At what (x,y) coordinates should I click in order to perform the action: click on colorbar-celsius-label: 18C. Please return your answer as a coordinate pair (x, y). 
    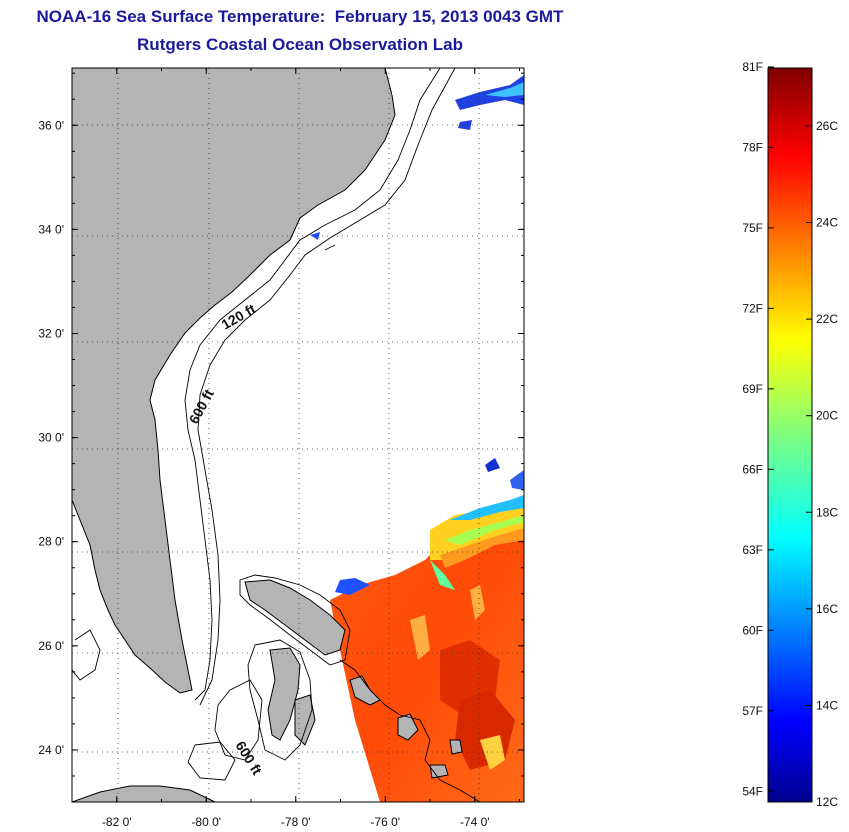
    Looking at the image, I should click on (827, 512).